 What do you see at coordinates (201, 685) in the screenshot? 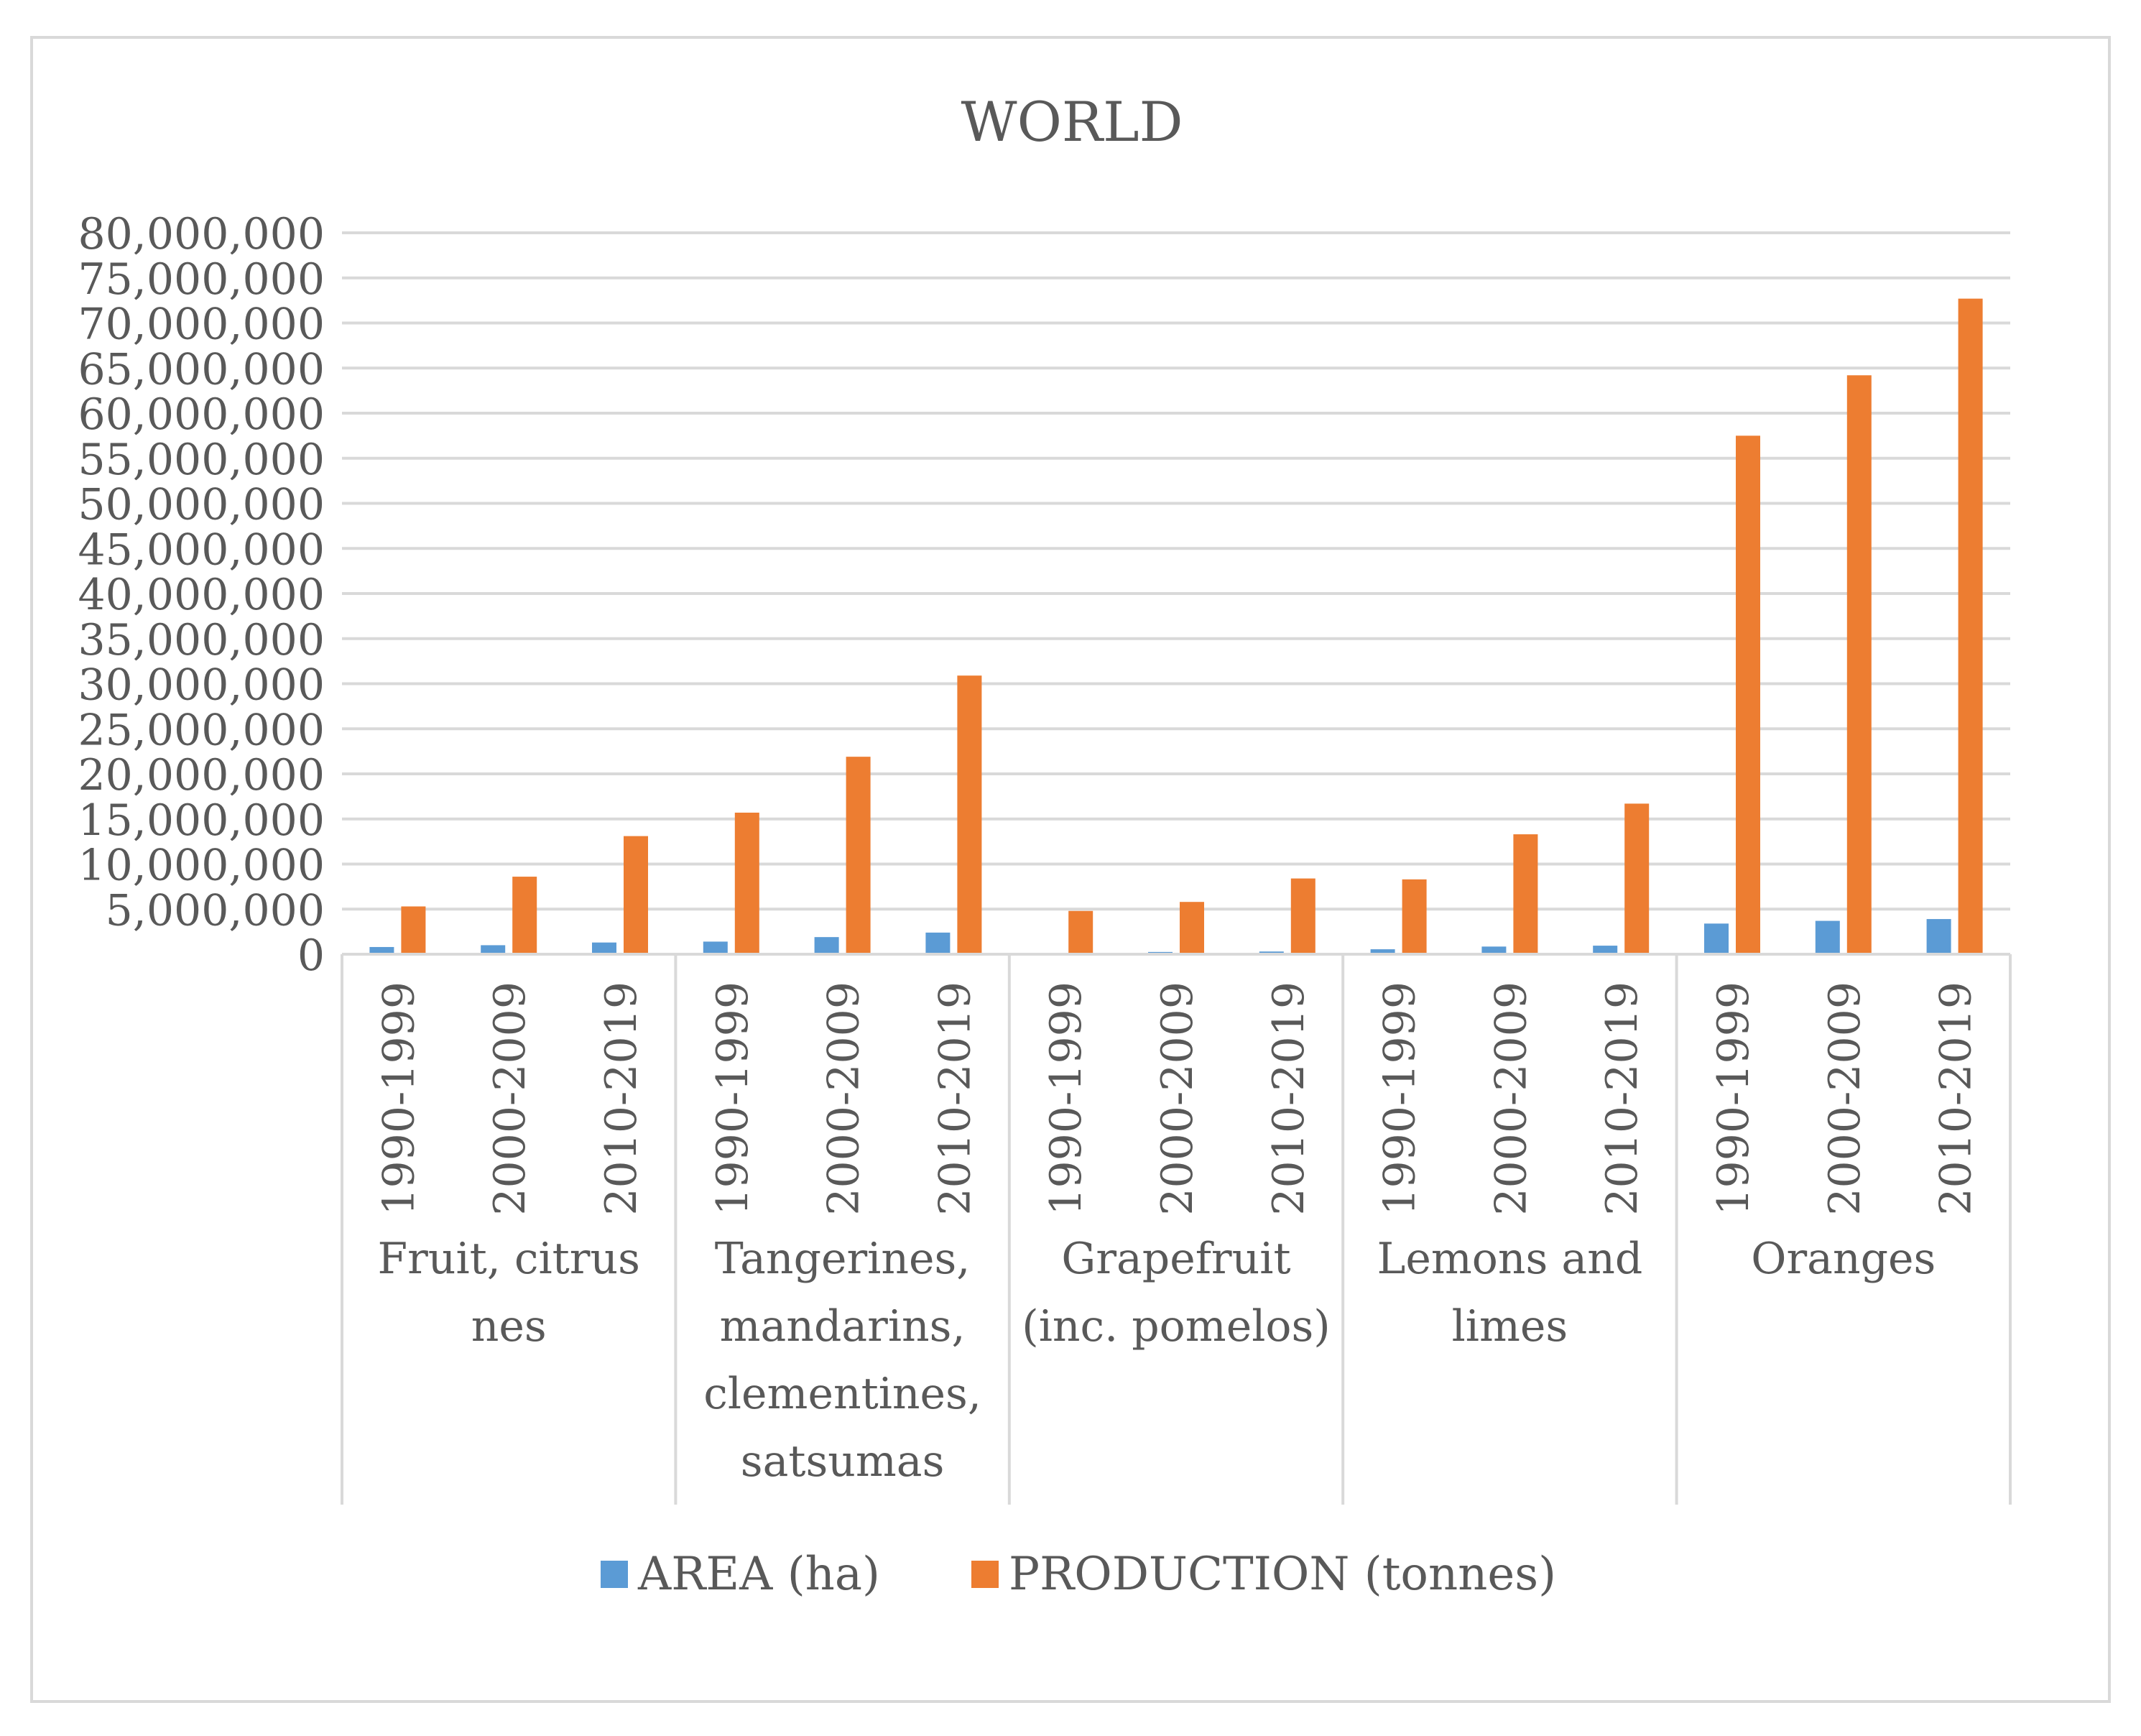
I see `y-tick-label: 30,000,000` at bounding box center [201, 685].